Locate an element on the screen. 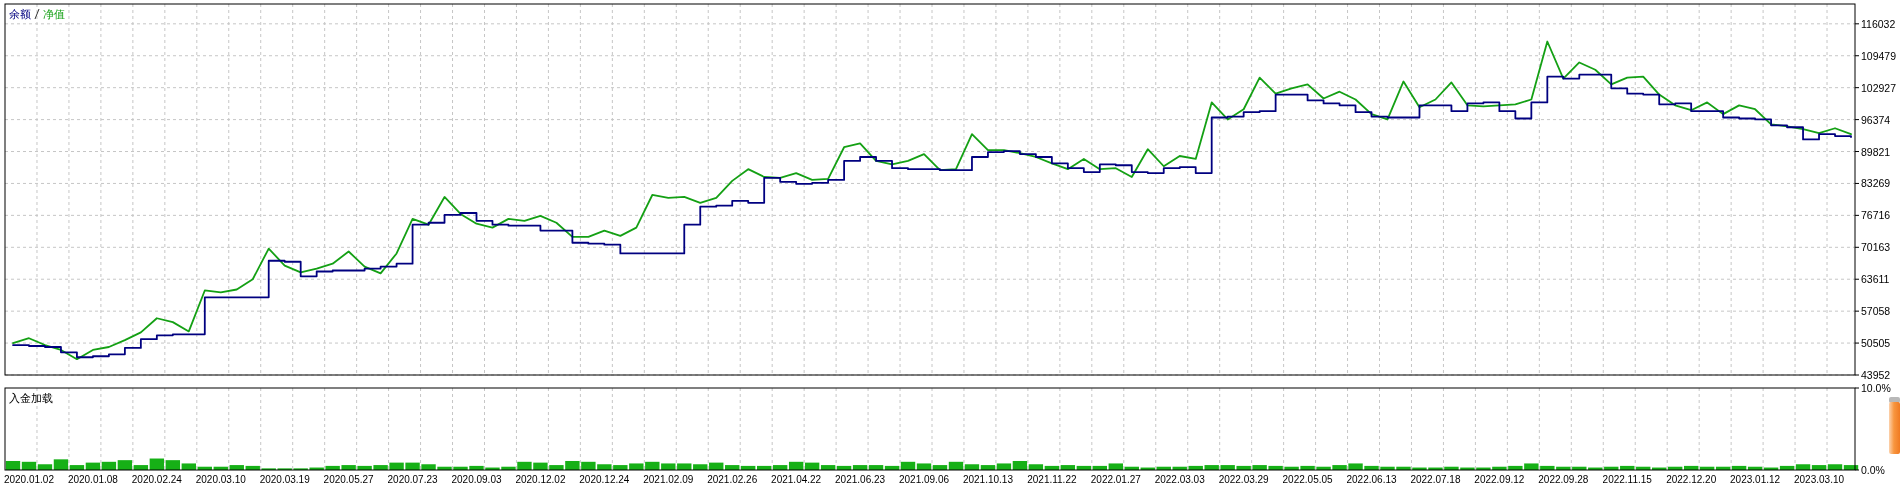 The width and height of the screenshot is (1900, 487). y-tick-label: 0.0% is located at coordinates (1873, 470).